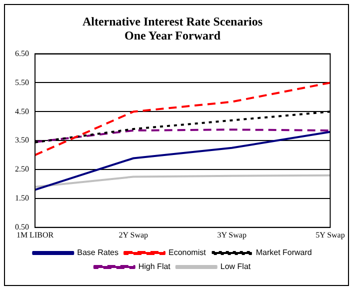 This screenshot has height=290, width=353. Describe the element at coordinates (236, 267) in the screenshot. I see `legend-label: Low Flat` at that location.